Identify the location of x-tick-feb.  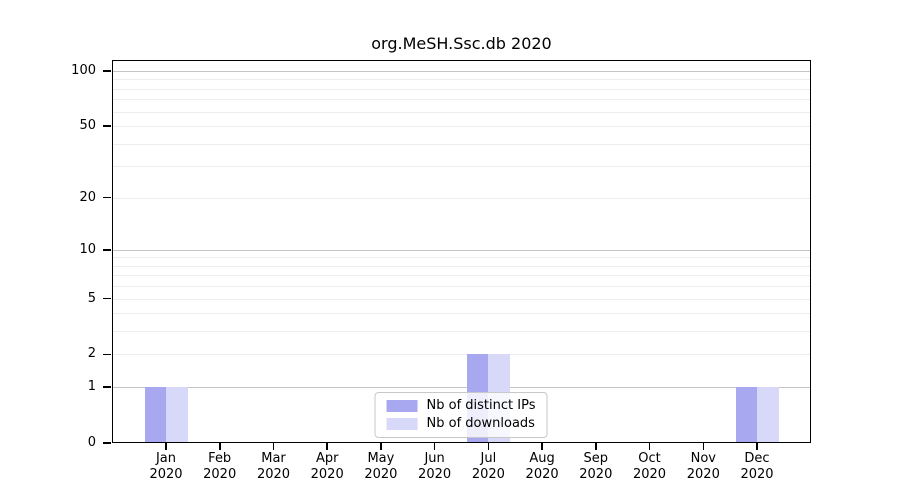
(220, 446).